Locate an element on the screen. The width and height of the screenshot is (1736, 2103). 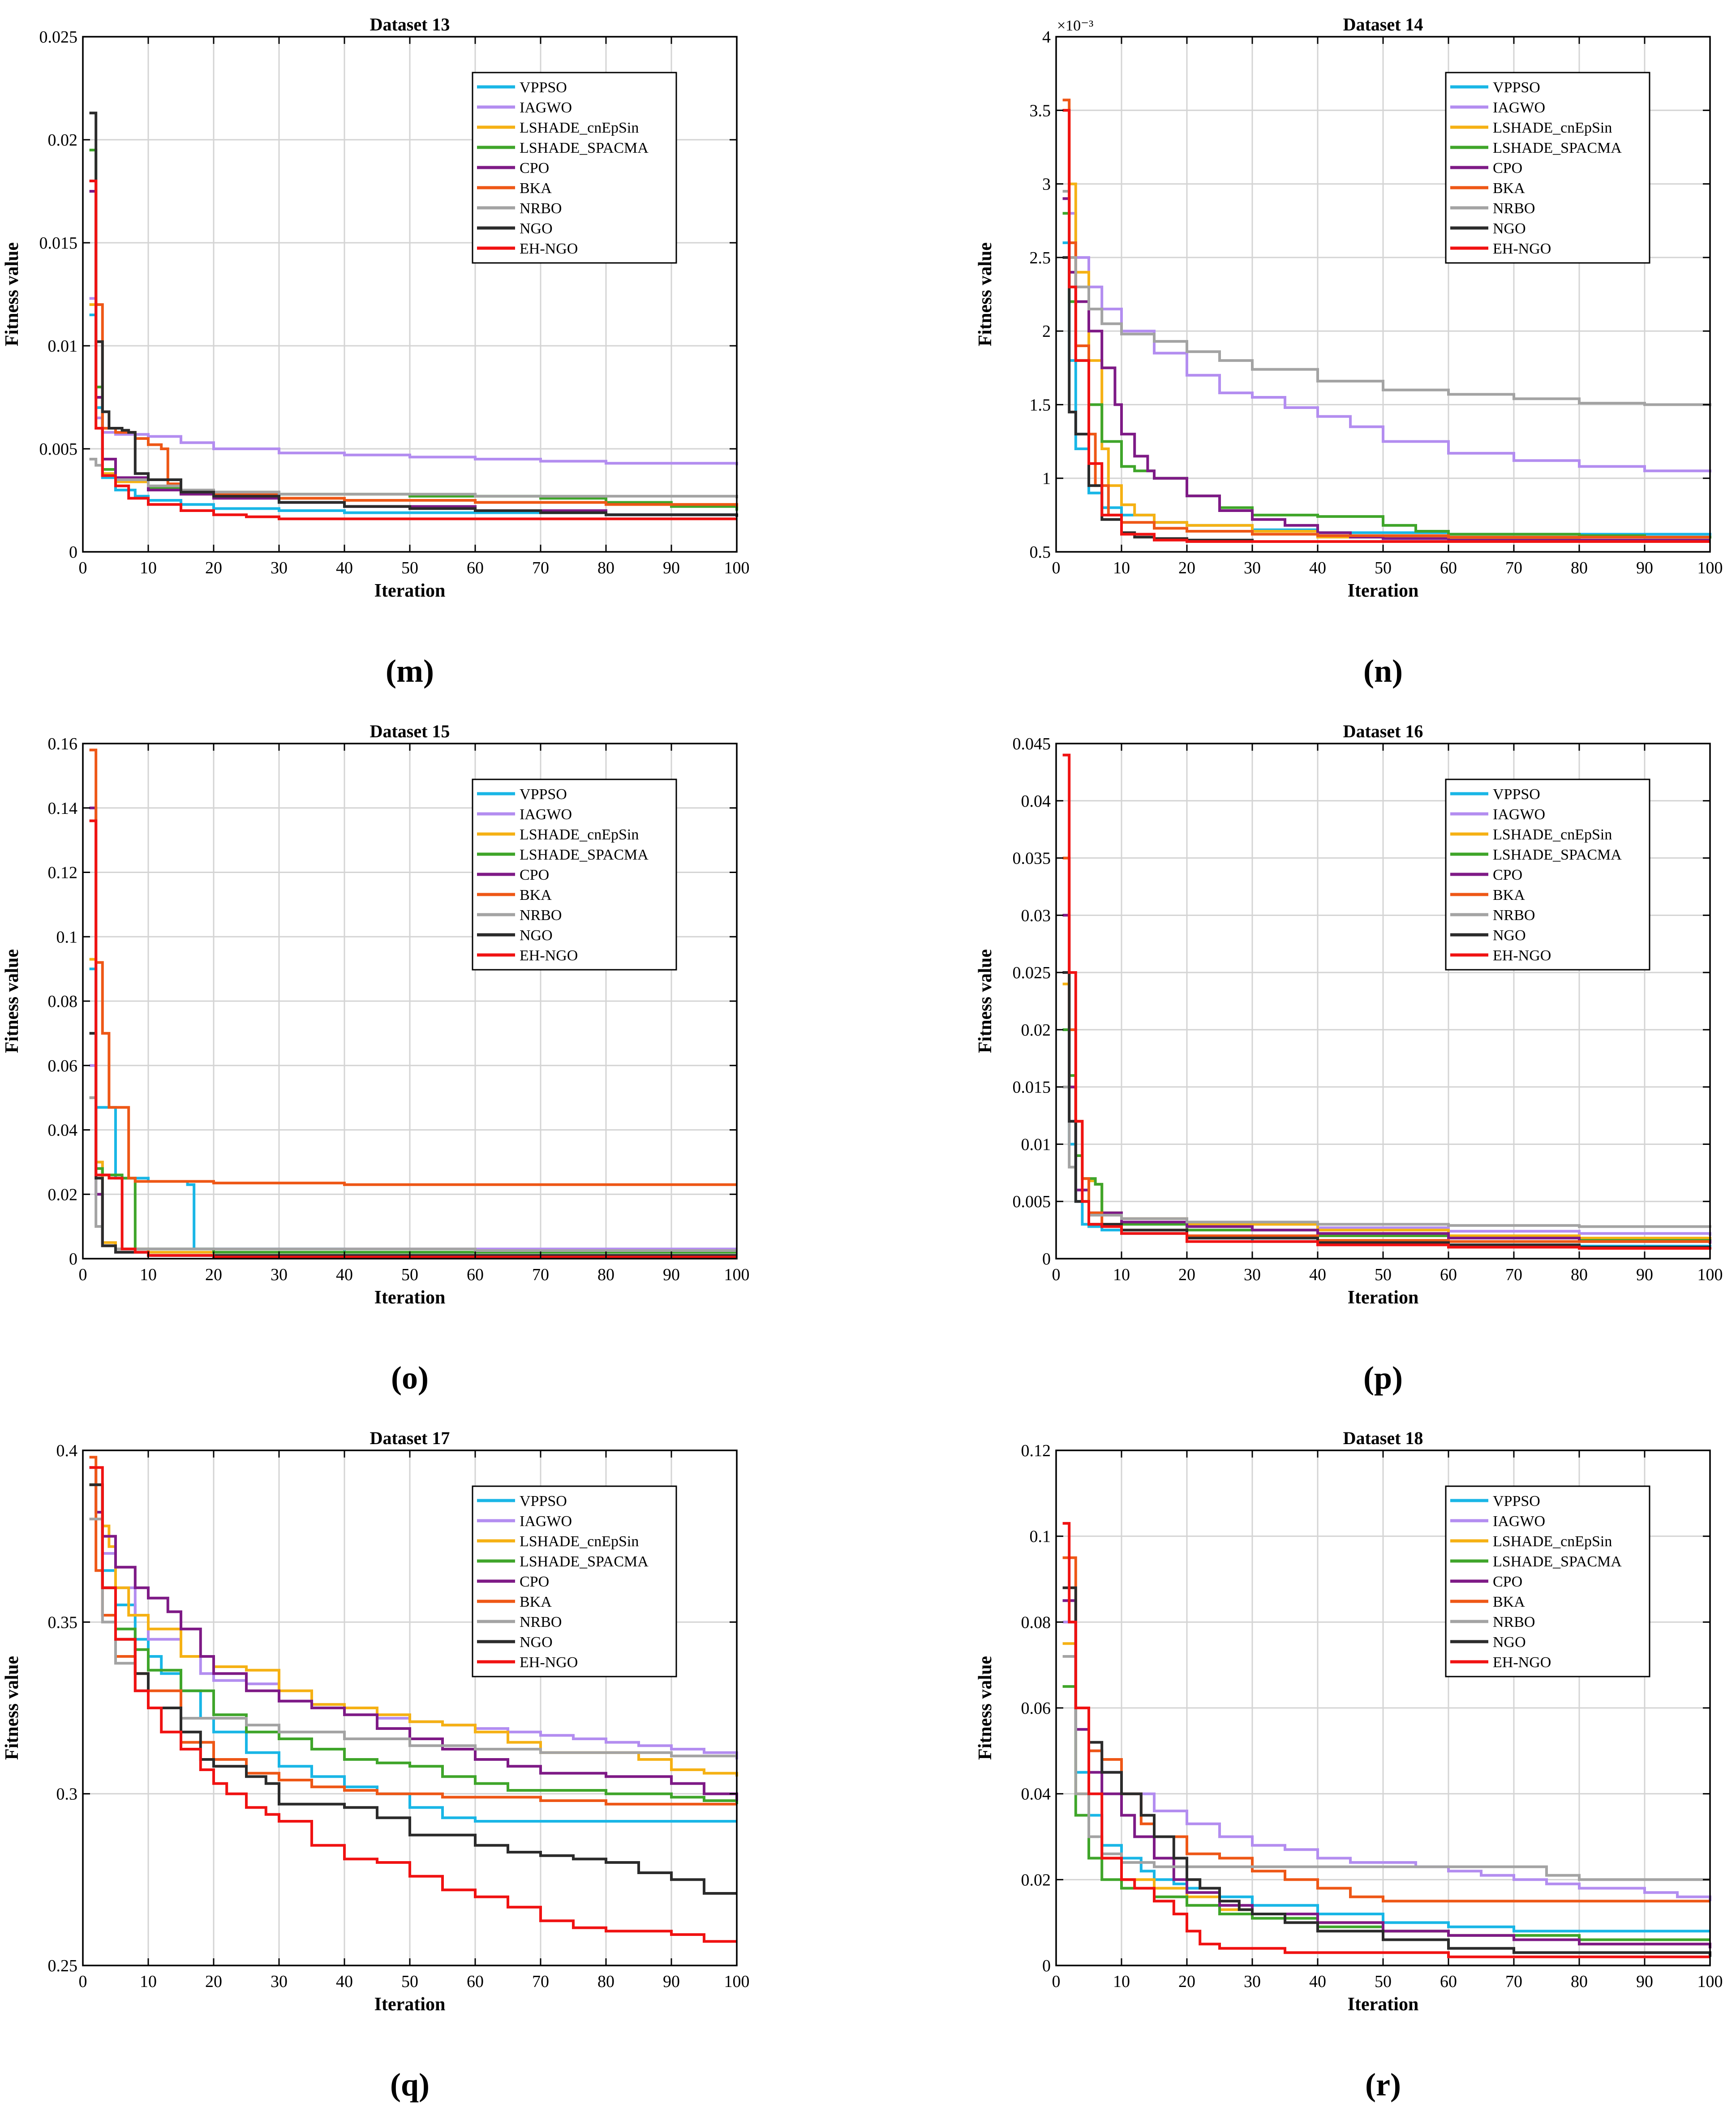
panel-label: (r) is located at coordinates (1383, 2085).